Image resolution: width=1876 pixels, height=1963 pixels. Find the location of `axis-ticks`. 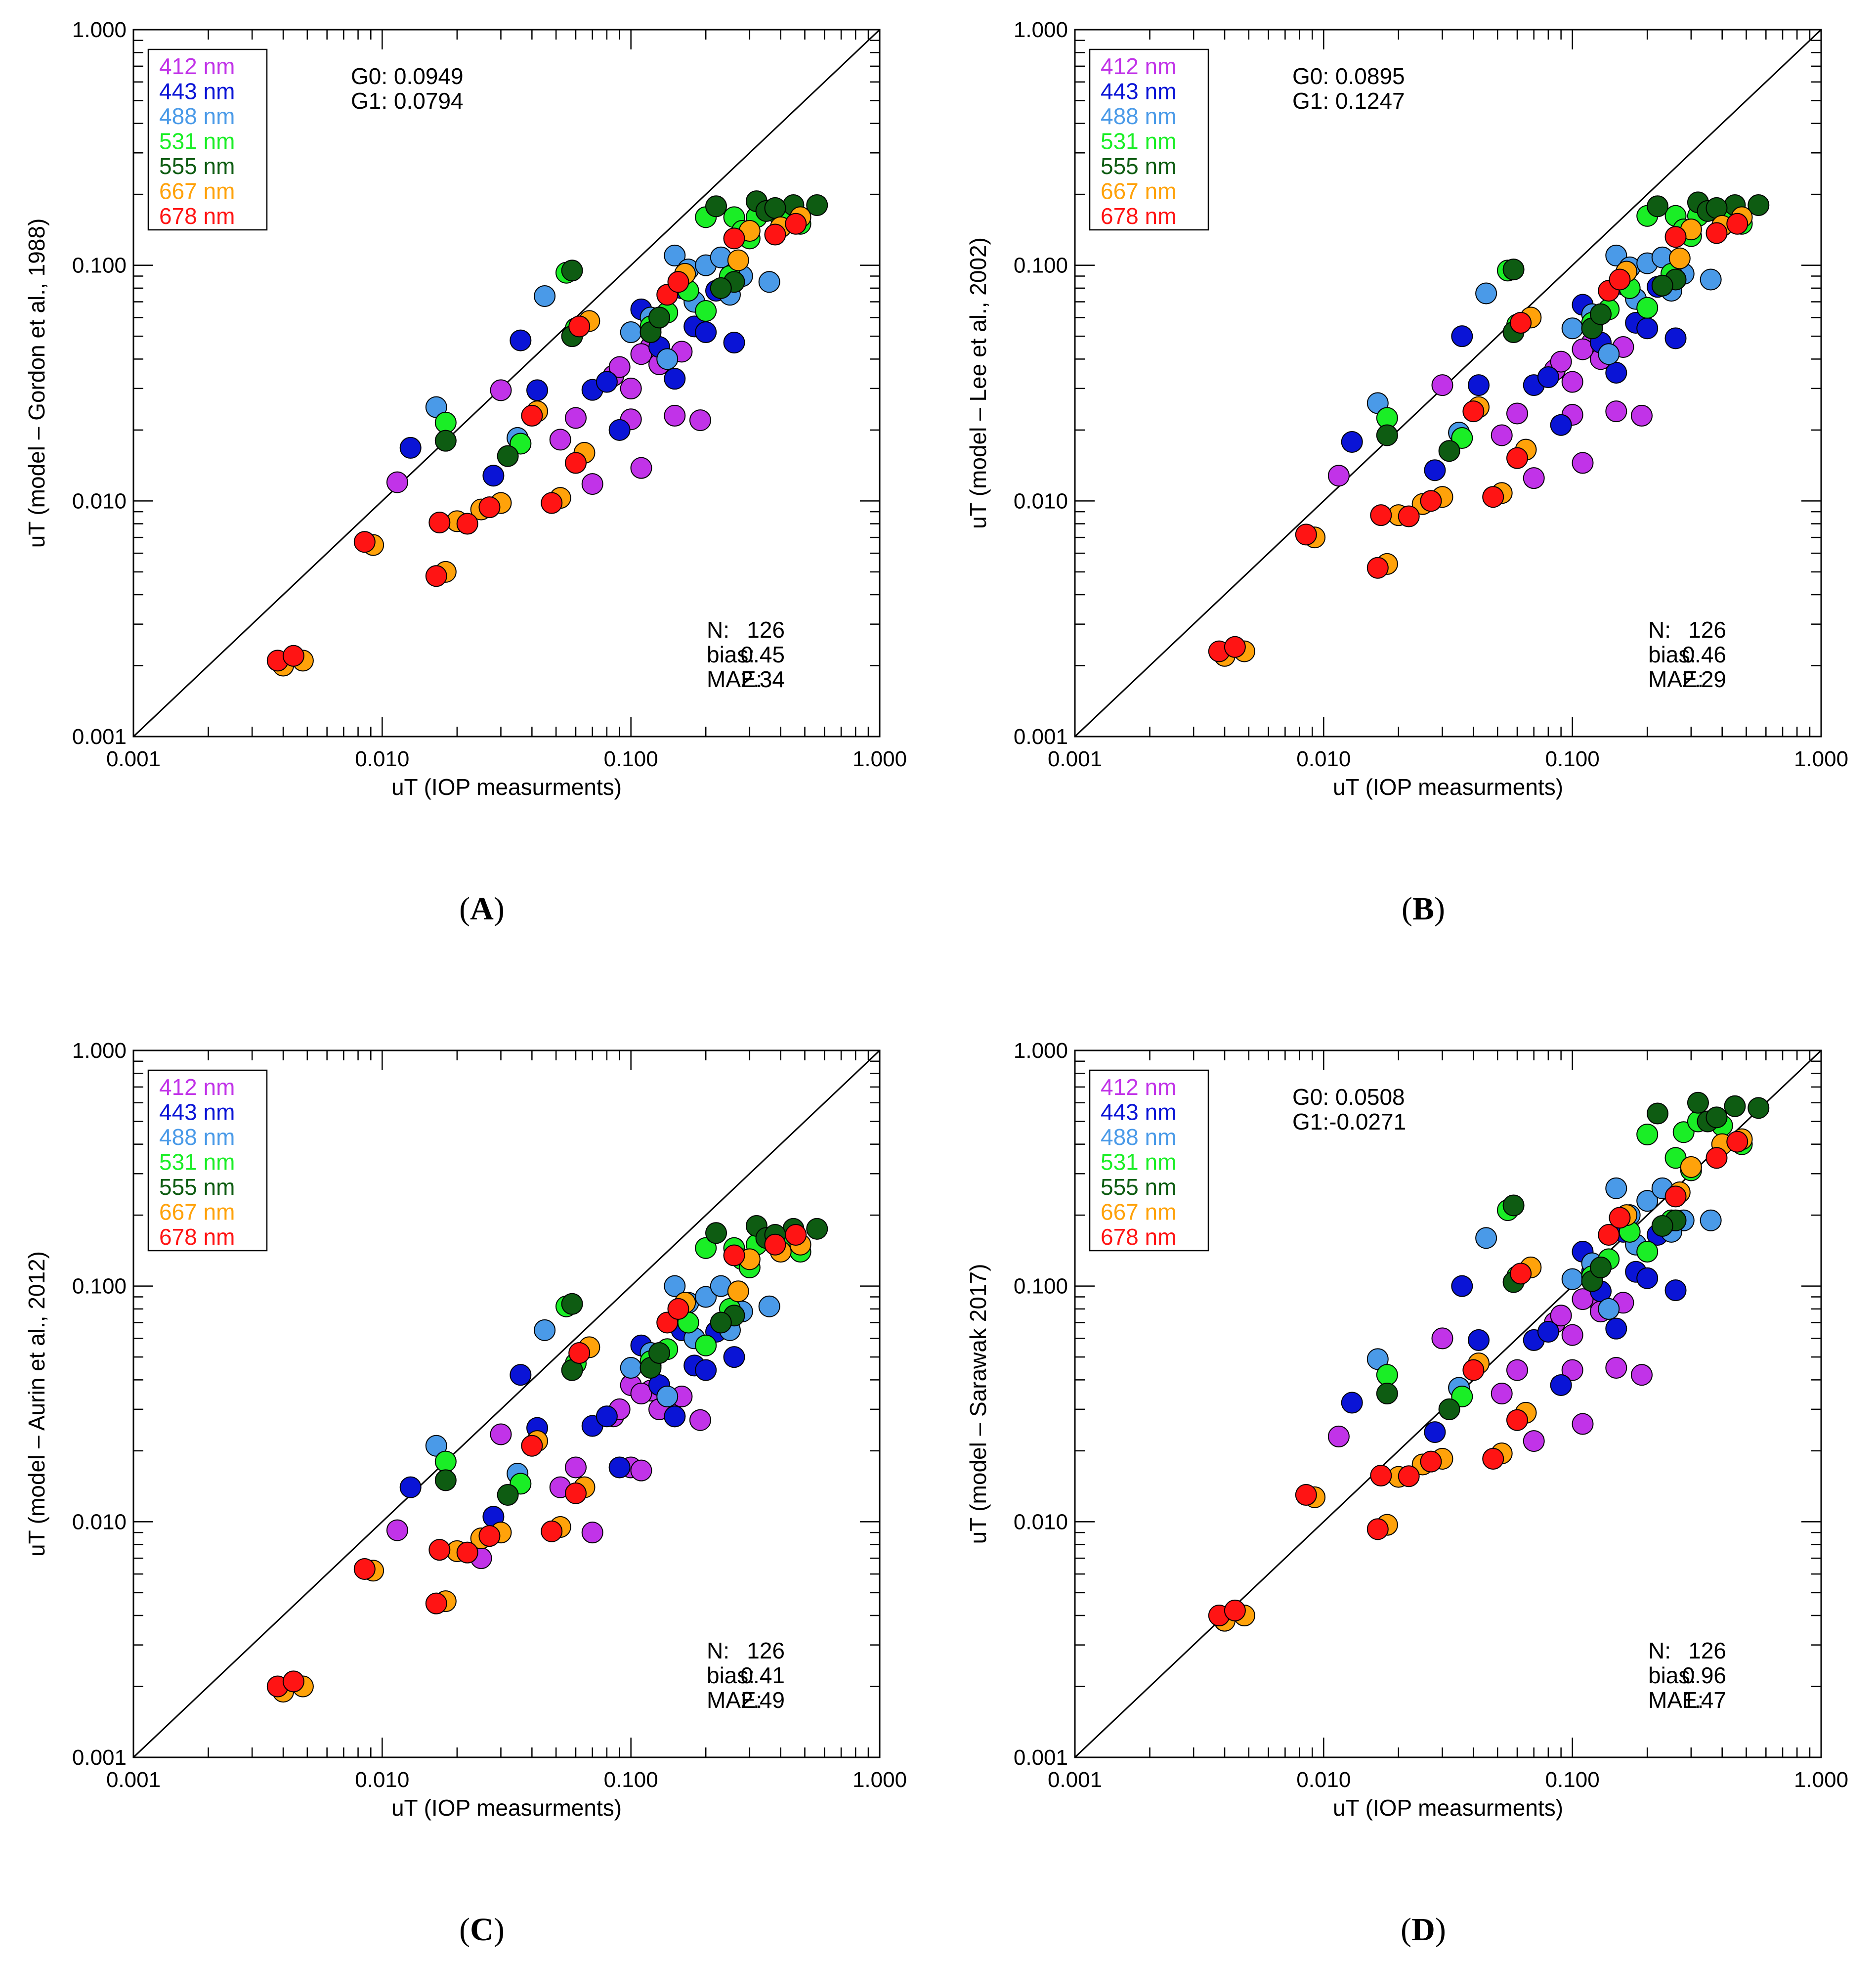

axis-ticks is located at coordinates (506, 383).